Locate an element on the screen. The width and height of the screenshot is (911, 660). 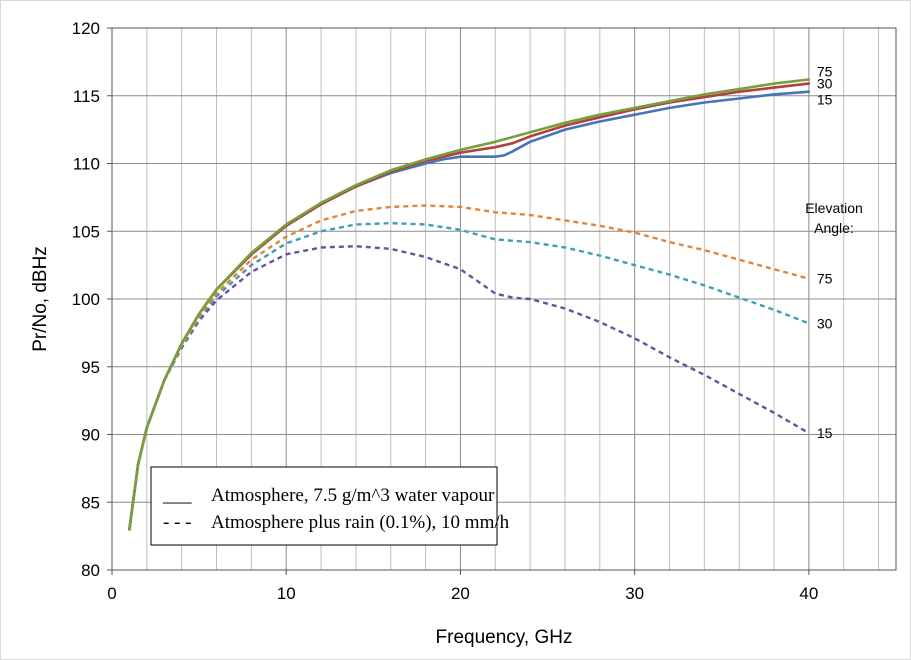
x-axis-title: Frequency, GHz is located at coordinates (504, 637).